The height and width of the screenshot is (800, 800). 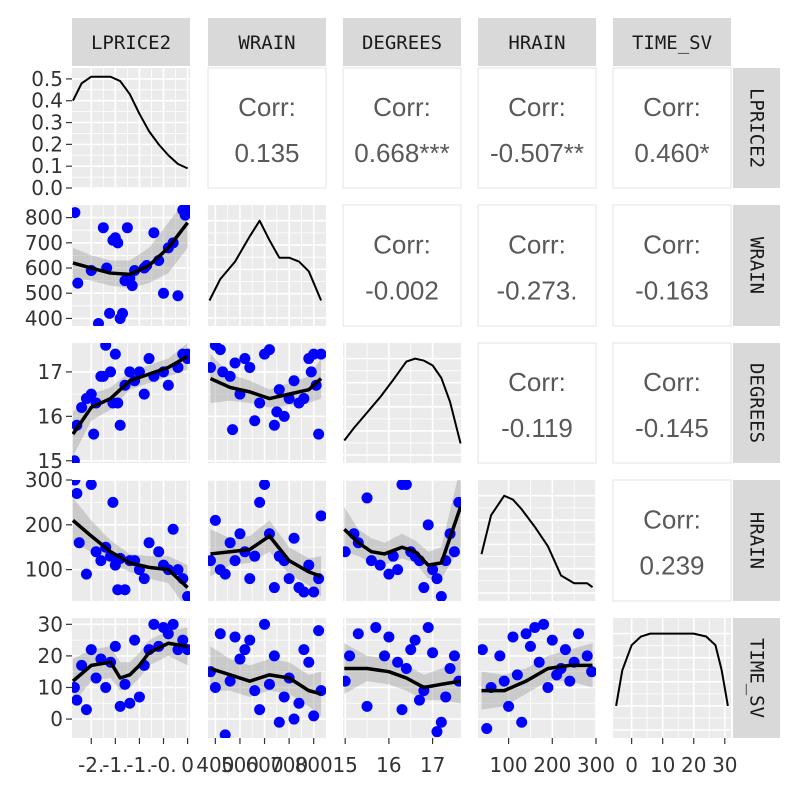 I want to click on corr-panel-lprice2-wrain: Corr: 0.135, so click(x=267, y=128).